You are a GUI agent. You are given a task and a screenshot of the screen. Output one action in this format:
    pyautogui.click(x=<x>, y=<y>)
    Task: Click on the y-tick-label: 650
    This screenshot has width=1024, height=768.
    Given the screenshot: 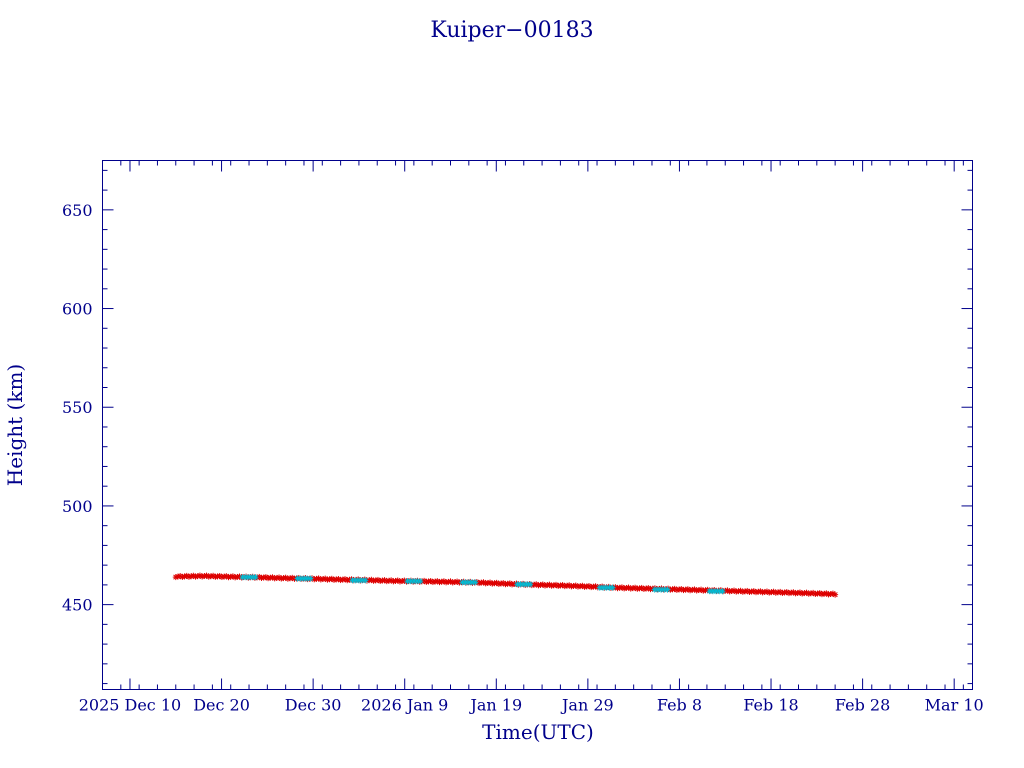 What is the action you would take?
    pyautogui.click(x=77, y=210)
    